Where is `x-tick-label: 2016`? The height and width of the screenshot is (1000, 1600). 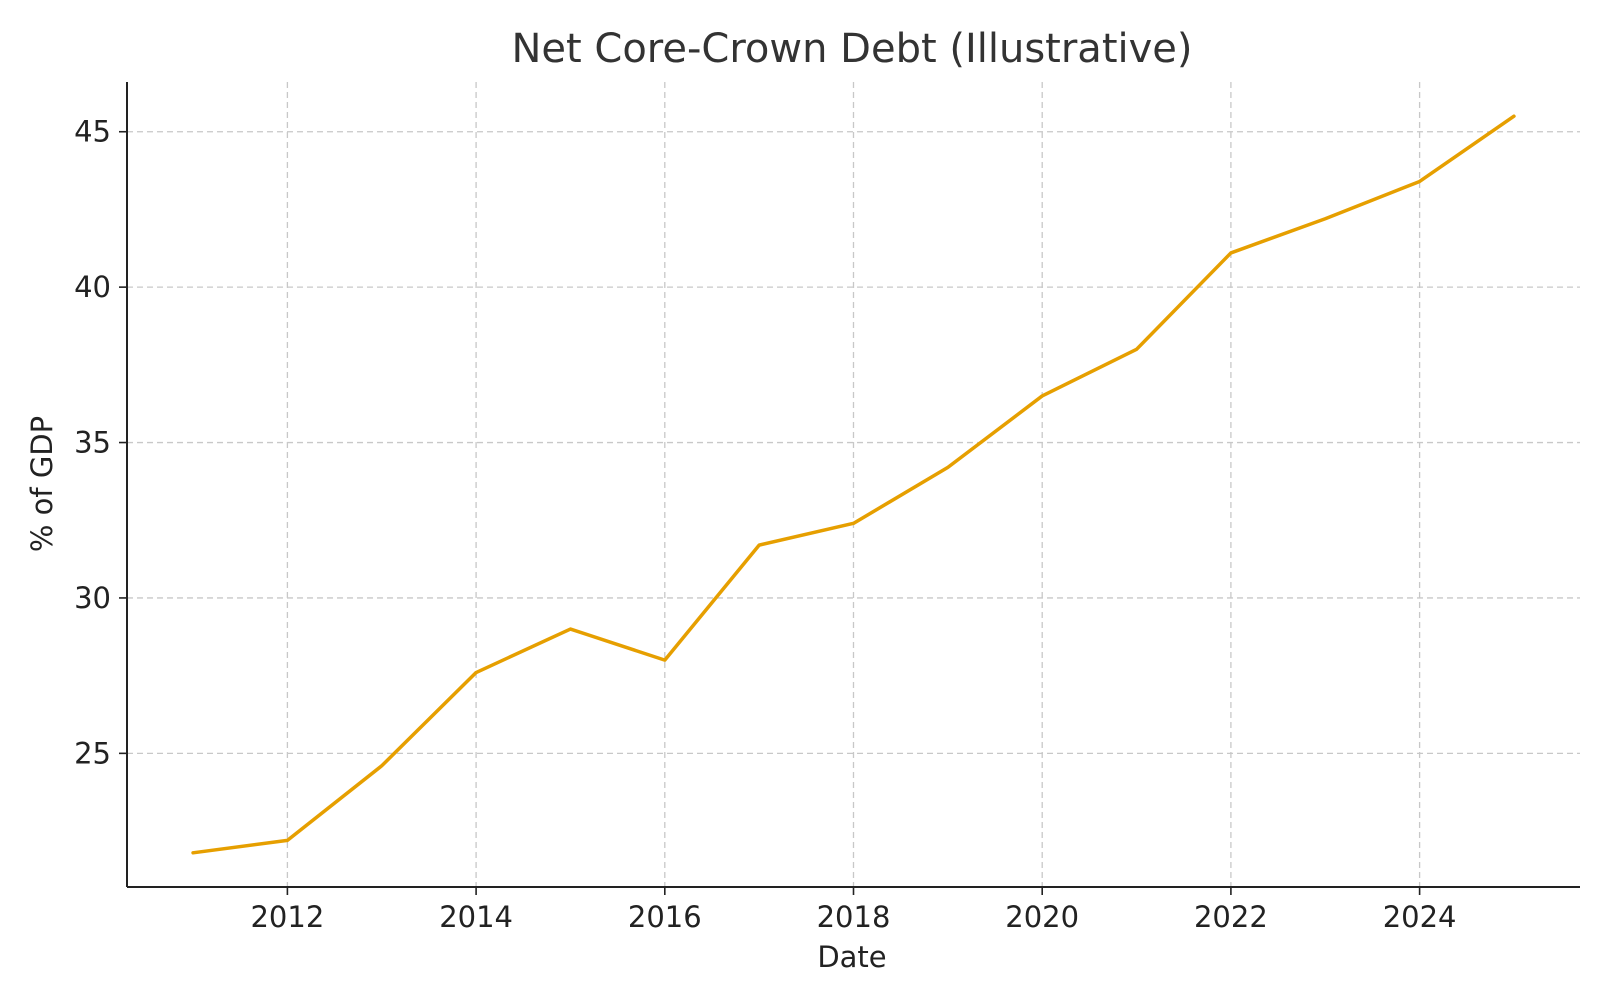
x-tick-label: 2016 is located at coordinates (665, 917).